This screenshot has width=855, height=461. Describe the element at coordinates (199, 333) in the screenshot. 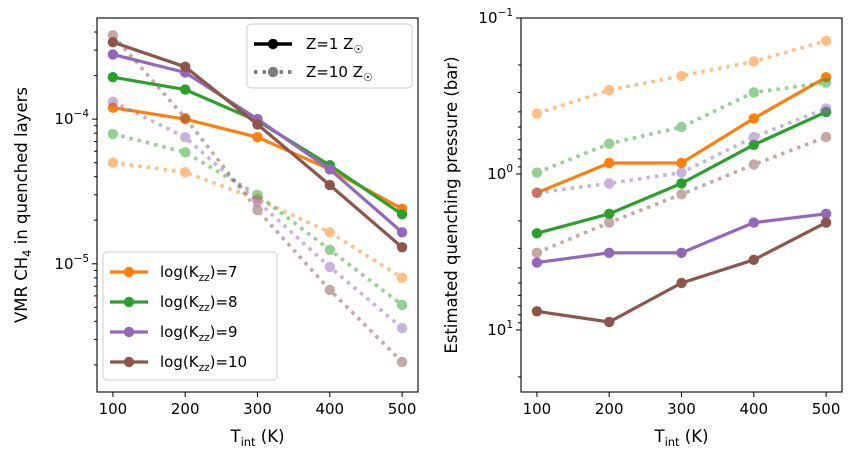

I see `legend-label: log(Kzz)=9` at that location.